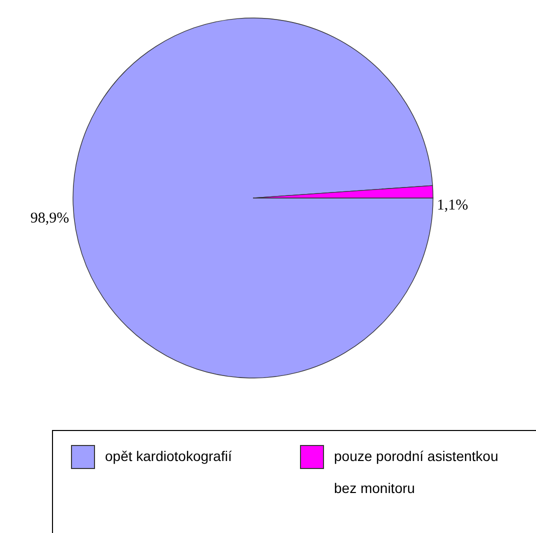  What do you see at coordinates (50, 218) in the screenshot?
I see `data-label: 98,9%` at bounding box center [50, 218].